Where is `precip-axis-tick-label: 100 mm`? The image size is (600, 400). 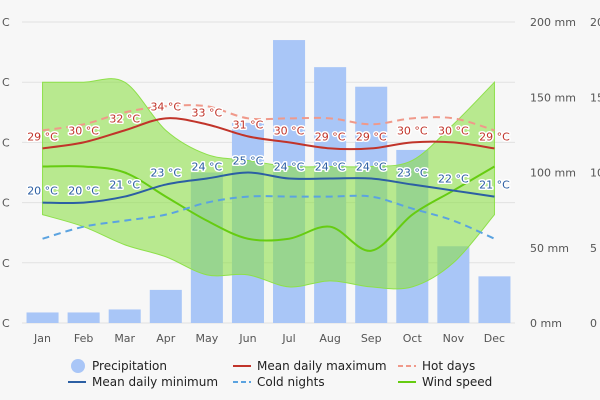
precip-axis-tick-label: 100 mm is located at coordinates (553, 173).